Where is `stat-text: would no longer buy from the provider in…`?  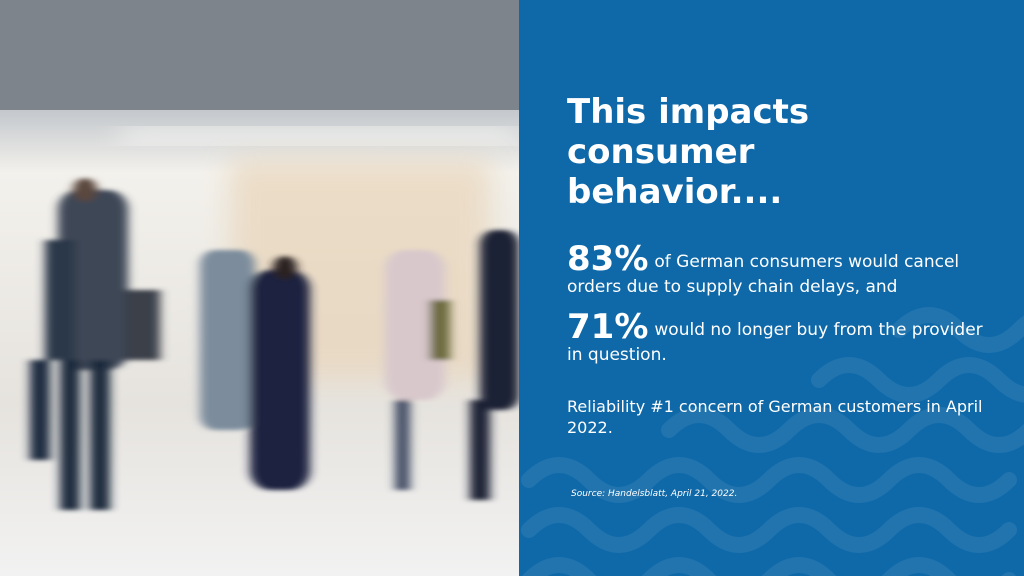 stat-text: would no longer buy from the provider in… is located at coordinates (775, 342).